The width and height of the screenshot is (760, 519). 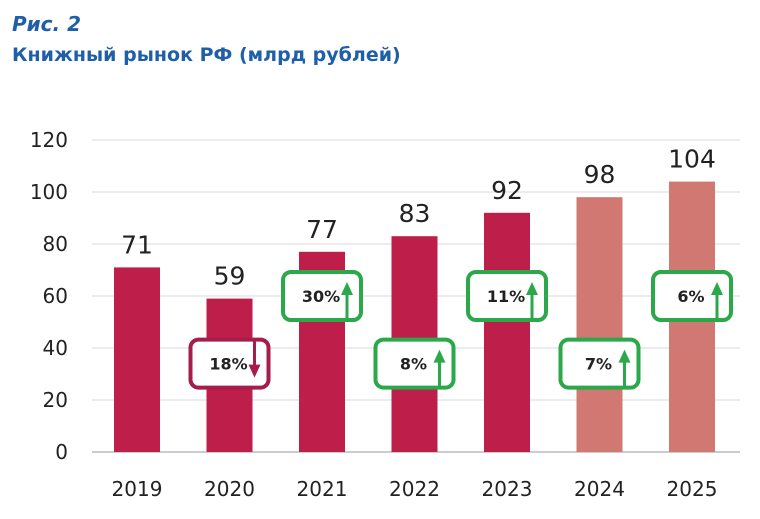 I want to click on value-label-2023: 92, so click(x=507, y=190).